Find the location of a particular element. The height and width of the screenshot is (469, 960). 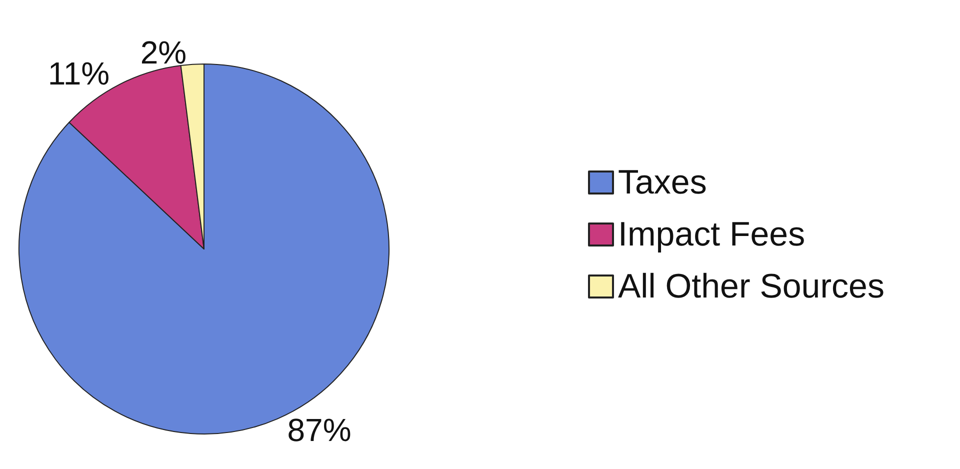

legend-label: Impact Fees is located at coordinates (712, 235).